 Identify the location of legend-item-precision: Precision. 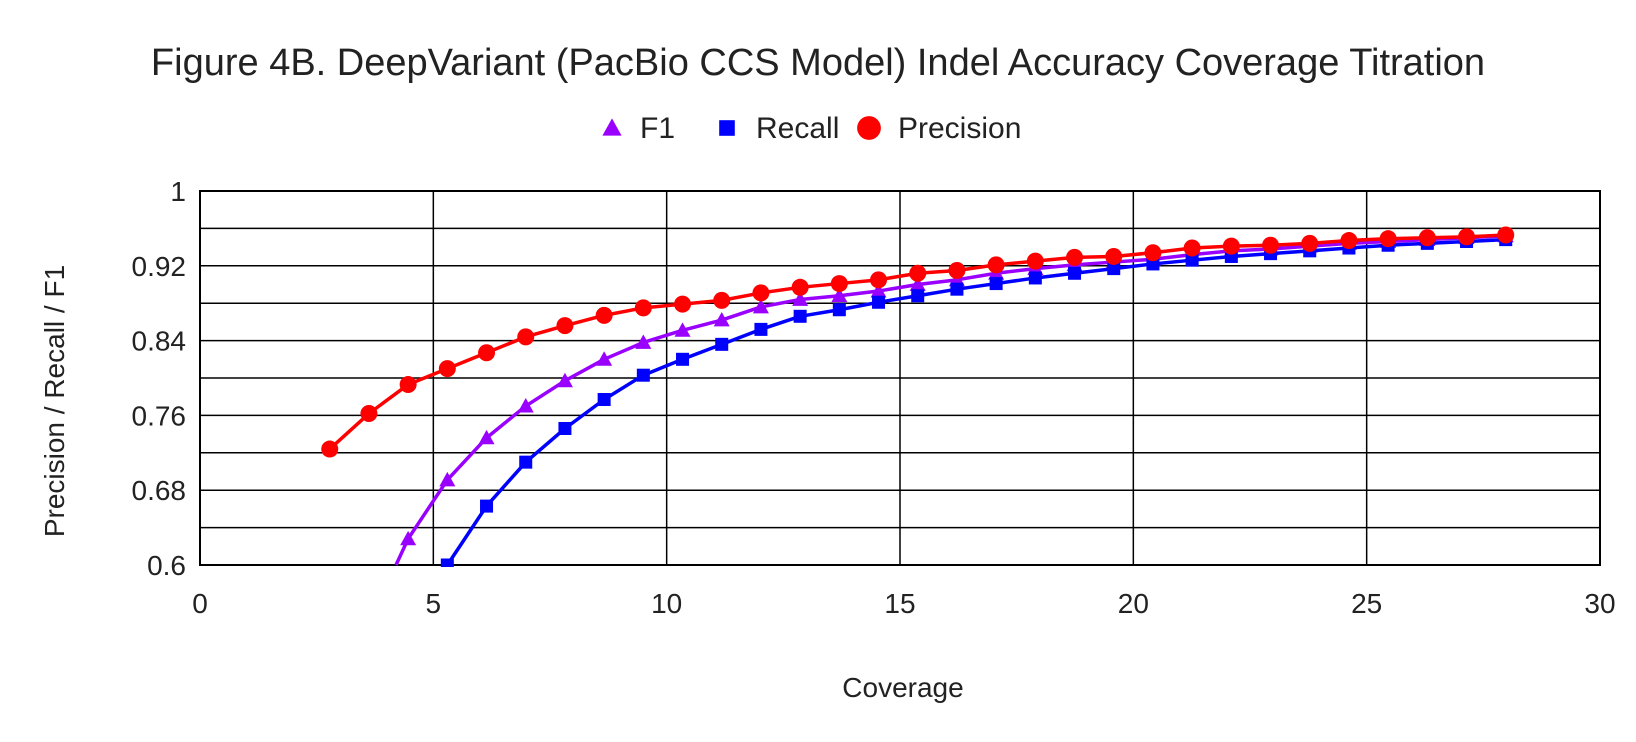
(939, 128).